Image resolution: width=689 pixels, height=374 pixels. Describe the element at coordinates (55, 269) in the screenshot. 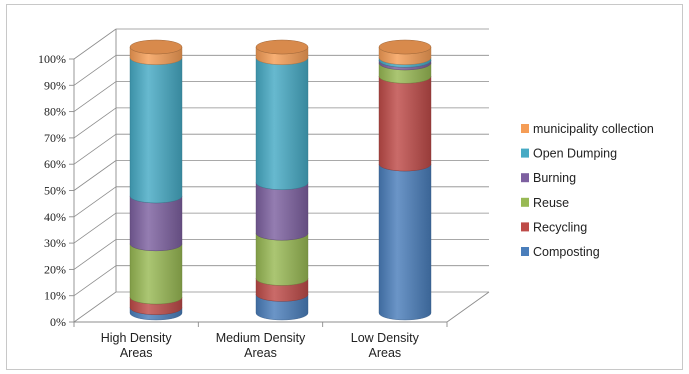

I see `y-tick-label: 20%` at that location.